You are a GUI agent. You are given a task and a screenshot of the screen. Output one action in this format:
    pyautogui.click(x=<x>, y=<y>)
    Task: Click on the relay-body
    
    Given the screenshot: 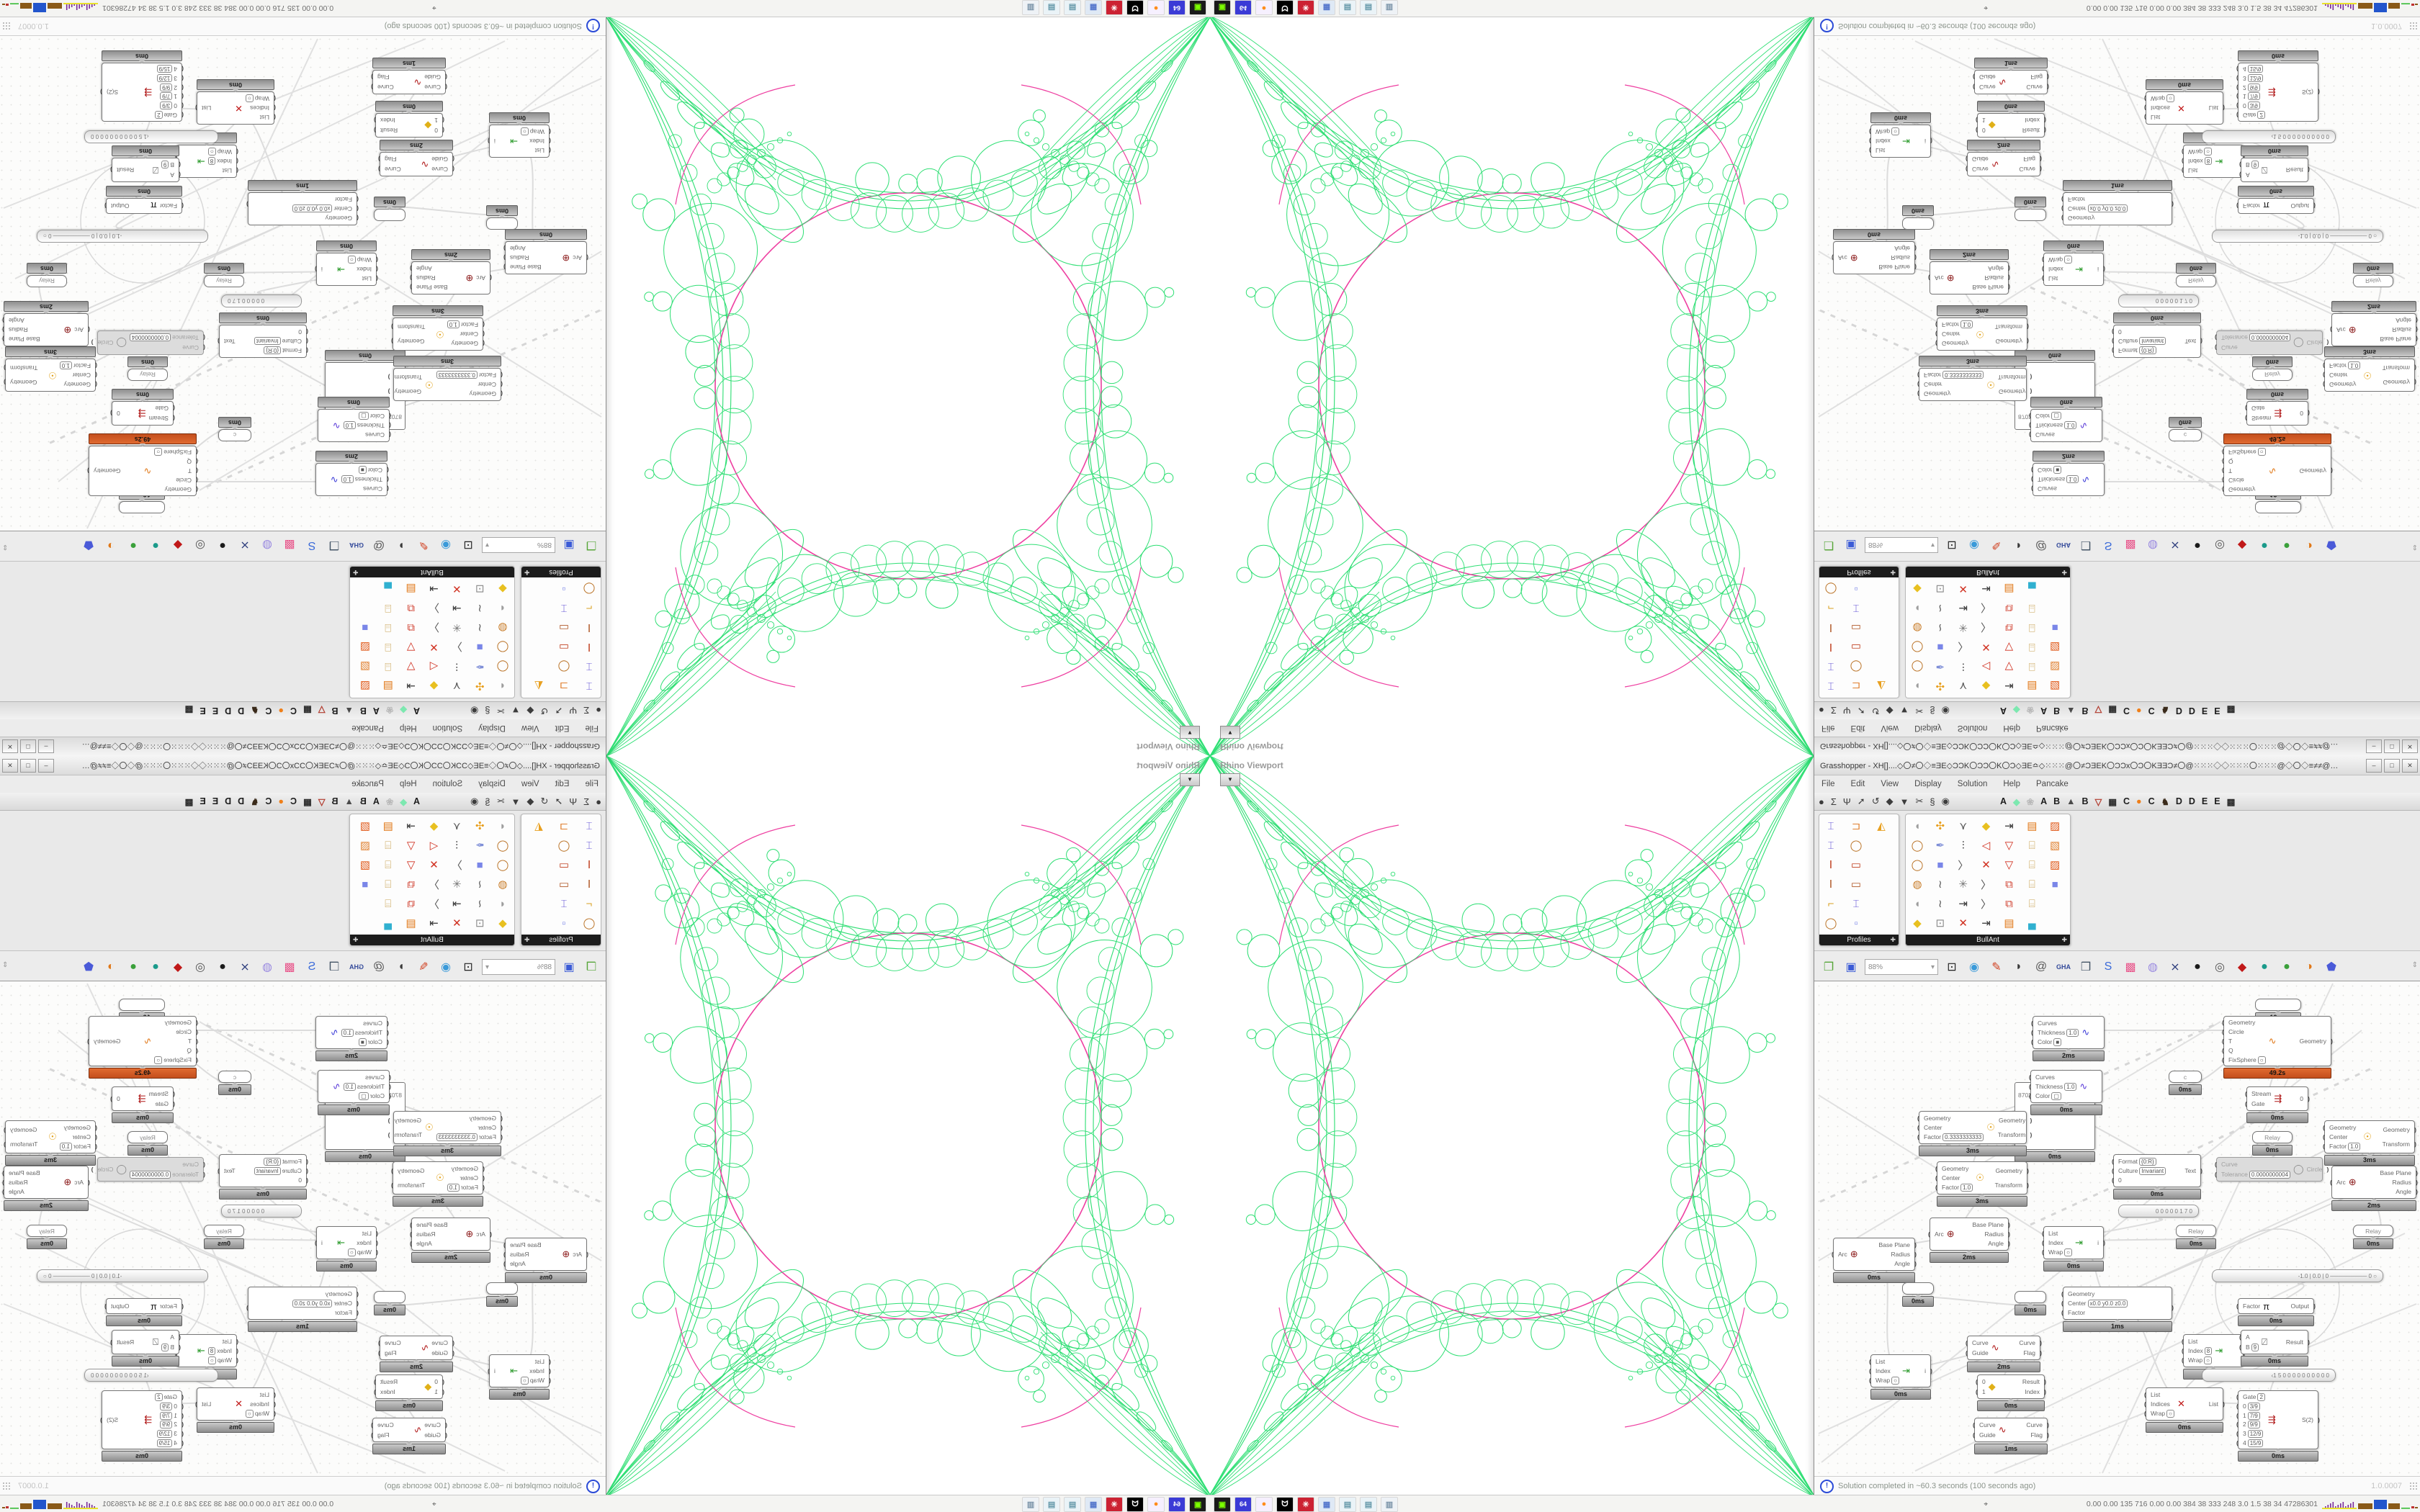 What is the action you would take?
    pyautogui.click(x=389, y=1297)
    